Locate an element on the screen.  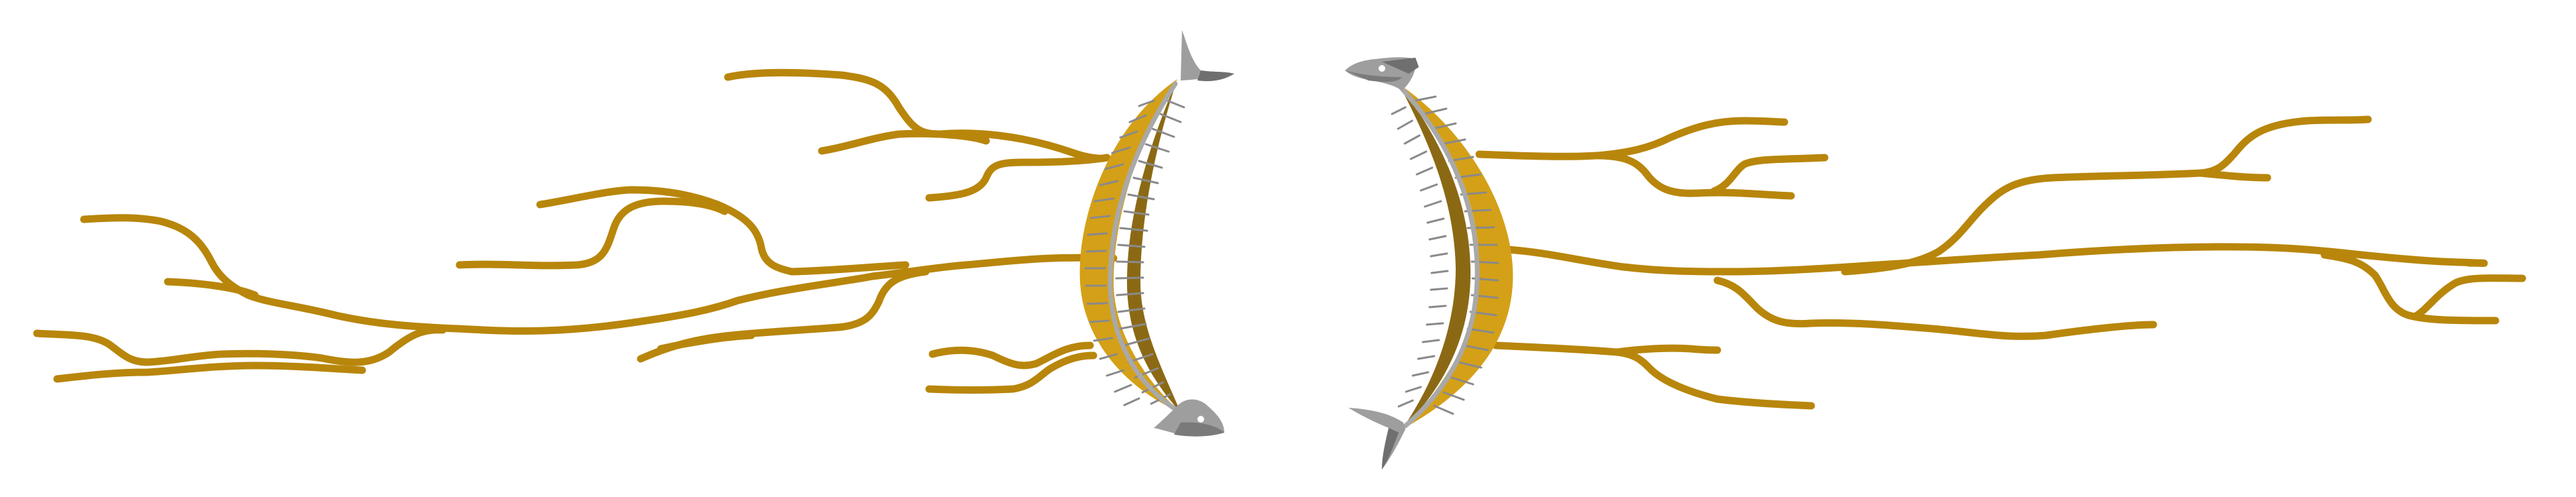
left-fish-skeleton is located at coordinates (1156, 233).